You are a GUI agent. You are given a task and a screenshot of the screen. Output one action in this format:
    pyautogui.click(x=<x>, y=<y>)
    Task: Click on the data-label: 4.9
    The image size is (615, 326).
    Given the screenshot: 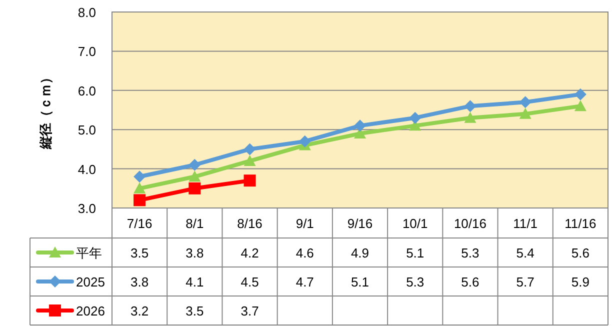 What is the action you would take?
    pyautogui.click(x=360, y=253)
    